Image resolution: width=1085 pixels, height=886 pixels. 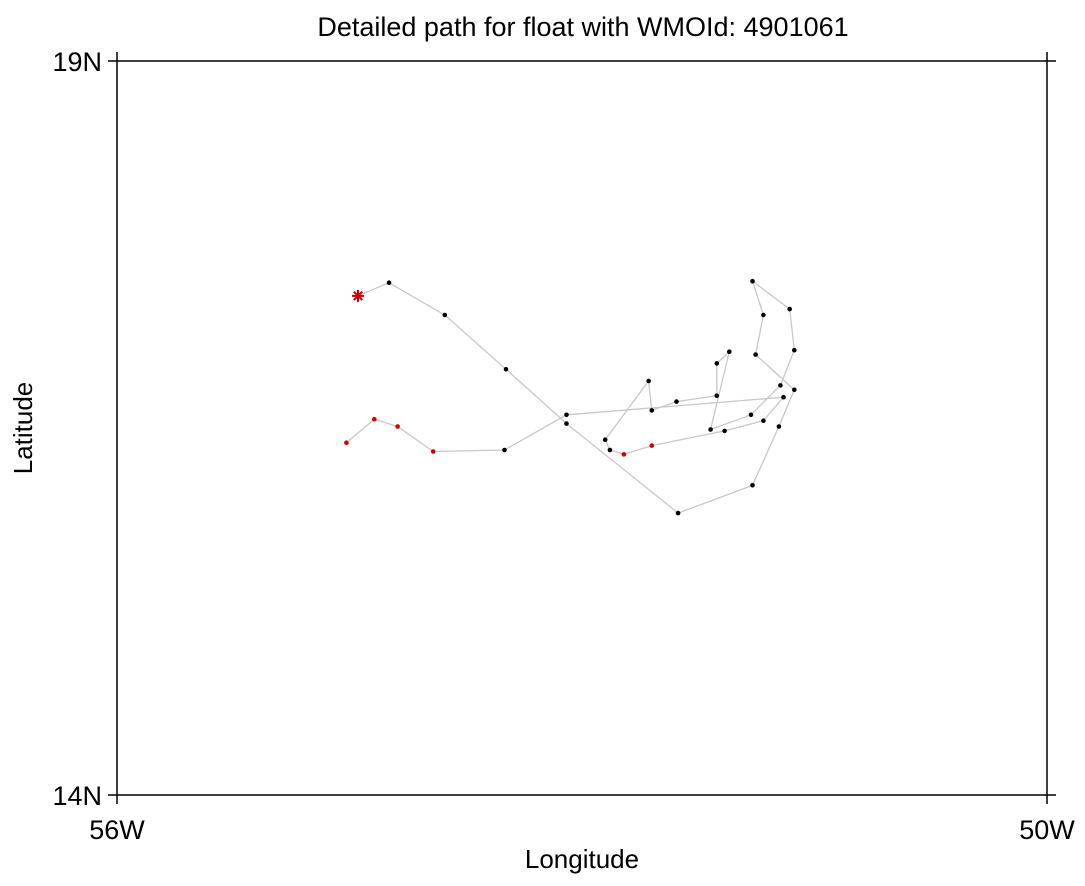 I want to click on y-tick-label: 19N, so click(x=77, y=62).